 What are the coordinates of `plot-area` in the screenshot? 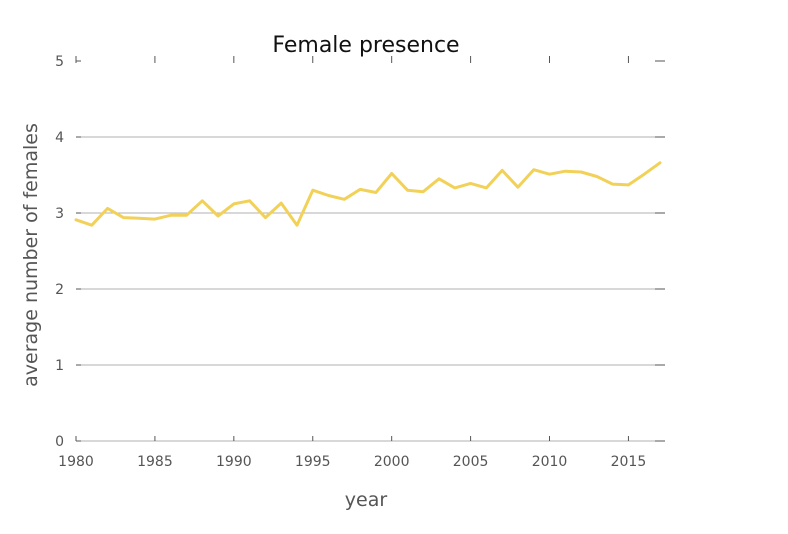 It's located at (368, 194).